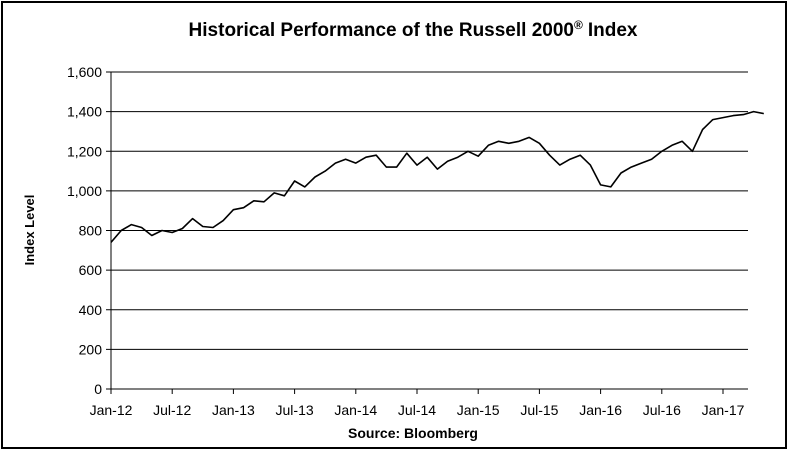 The height and width of the screenshot is (454, 792). What do you see at coordinates (613, 30) in the screenshot?
I see `chart-title-suffix: Index` at bounding box center [613, 30].